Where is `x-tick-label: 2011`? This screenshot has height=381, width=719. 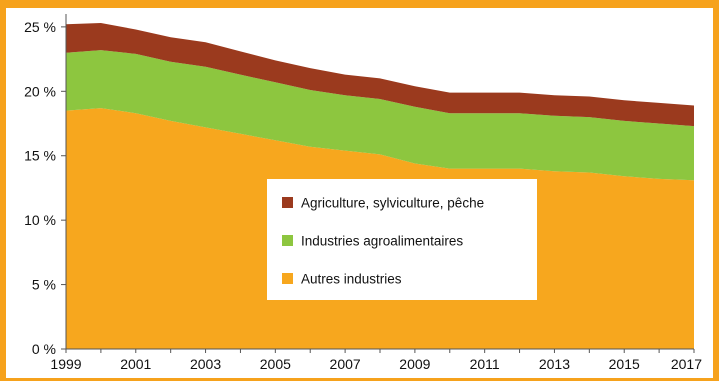
x-tick-label: 2011 is located at coordinates (485, 364).